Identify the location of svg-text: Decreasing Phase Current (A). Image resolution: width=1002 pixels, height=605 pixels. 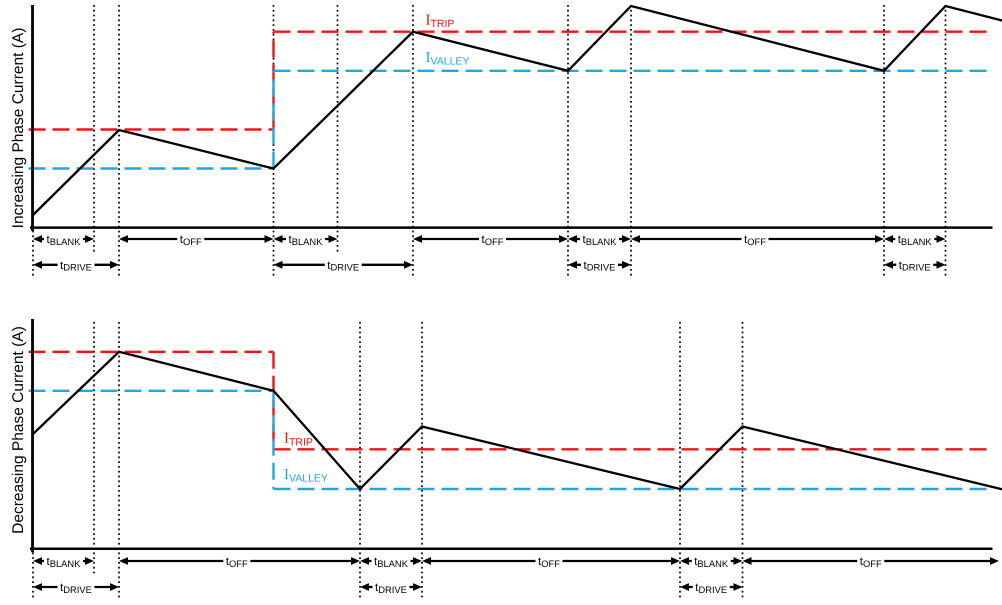
(18, 430).